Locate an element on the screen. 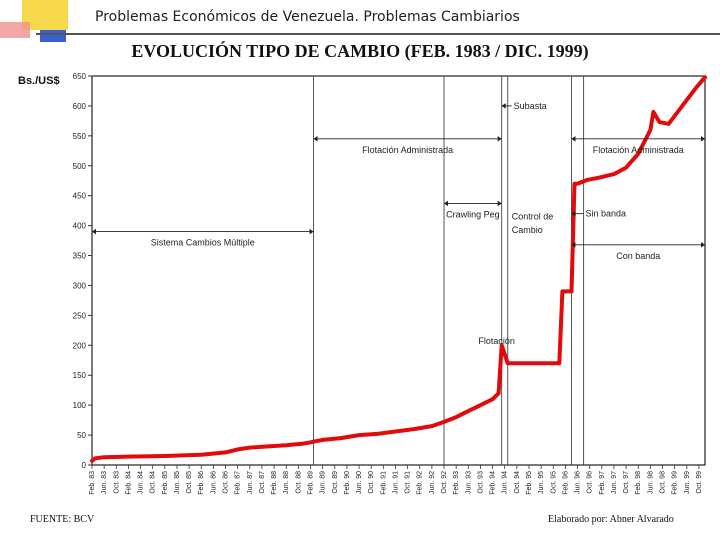 The width and height of the screenshot is (720, 540). x-tick-label: Feb. 93 is located at coordinates (456, 483).